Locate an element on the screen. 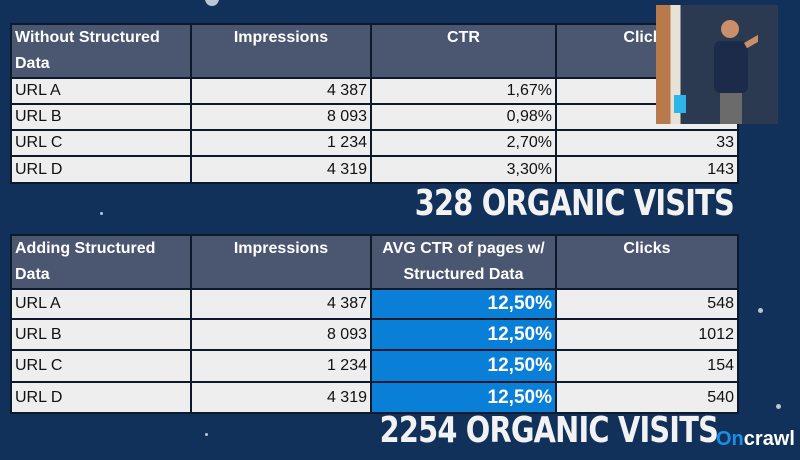 The width and height of the screenshot is (800, 460). ctr-cell: 2,70% is located at coordinates (463, 143).